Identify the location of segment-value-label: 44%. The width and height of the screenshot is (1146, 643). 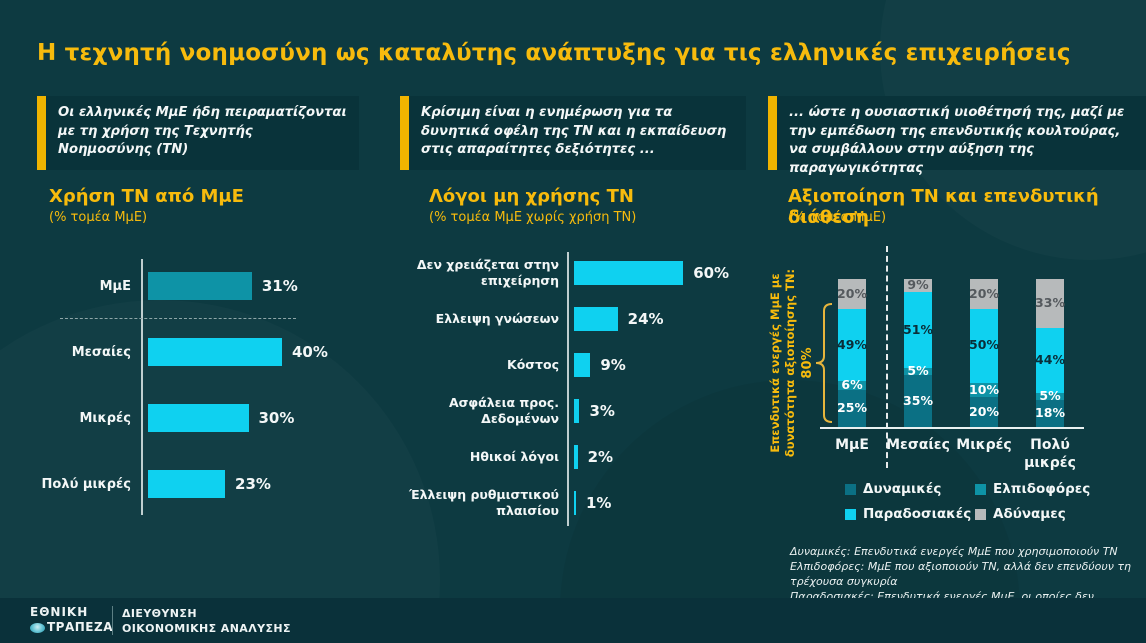
(1050, 360).